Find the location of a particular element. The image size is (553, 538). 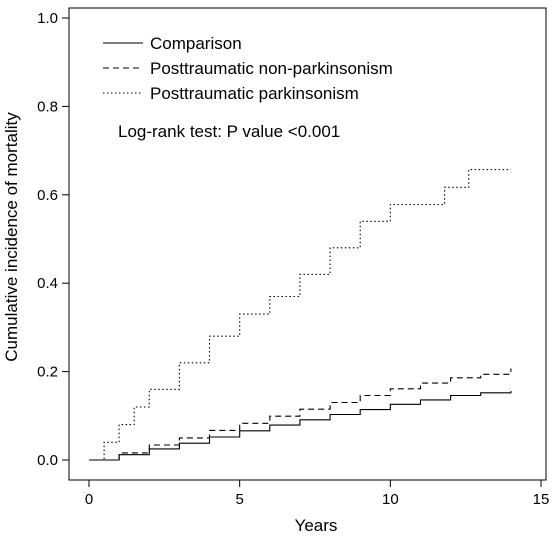

y-tick-label: 0.8 is located at coordinates (47, 106).